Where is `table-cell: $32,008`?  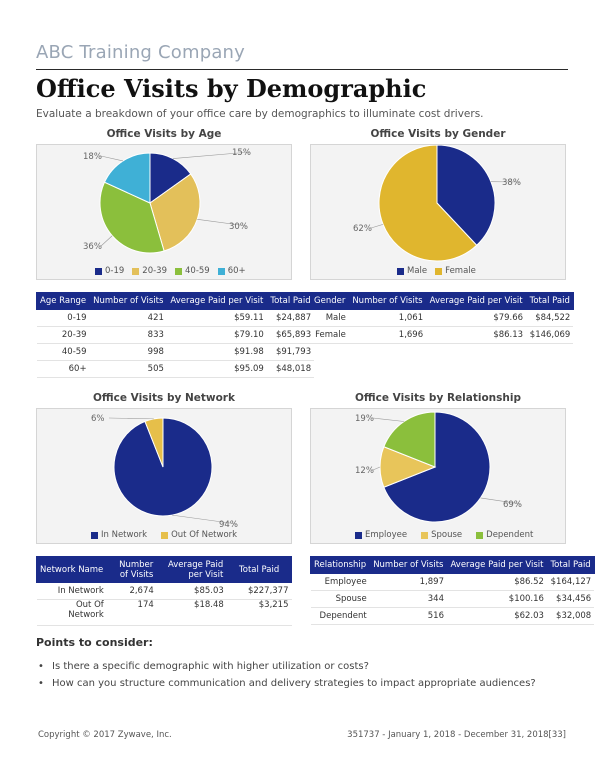
table-cell: $32,008 is located at coordinates (570, 616).